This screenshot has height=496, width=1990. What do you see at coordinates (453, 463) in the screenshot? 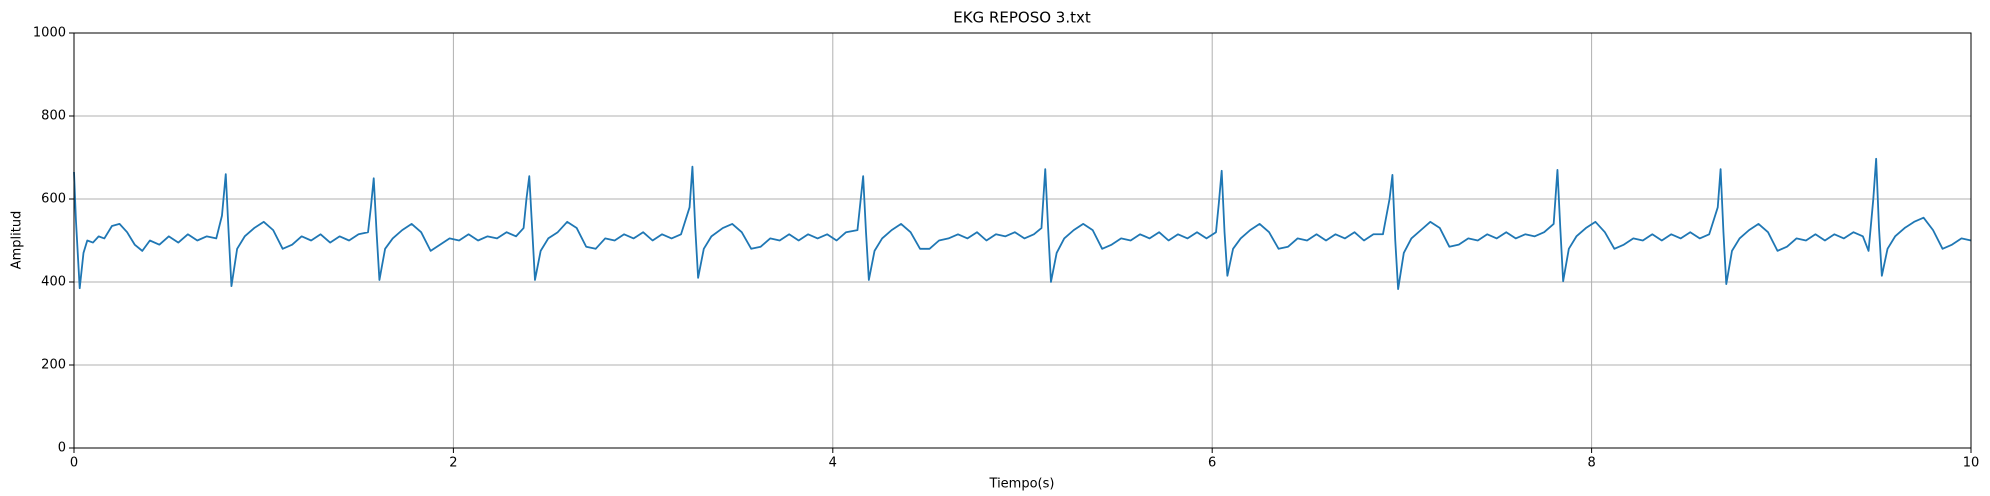
I see `x-tick-label: 2` at bounding box center [453, 463].